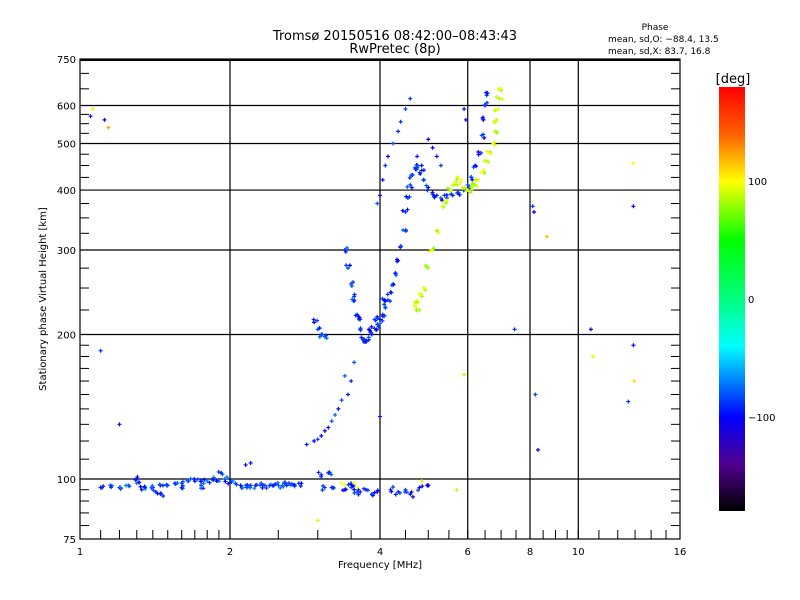 The image size is (800, 600). What do you see at coordinates (400, 217) in the screenshot?
I see `series-f1-cusp-trace-o-` at bounding box center [400, 217].